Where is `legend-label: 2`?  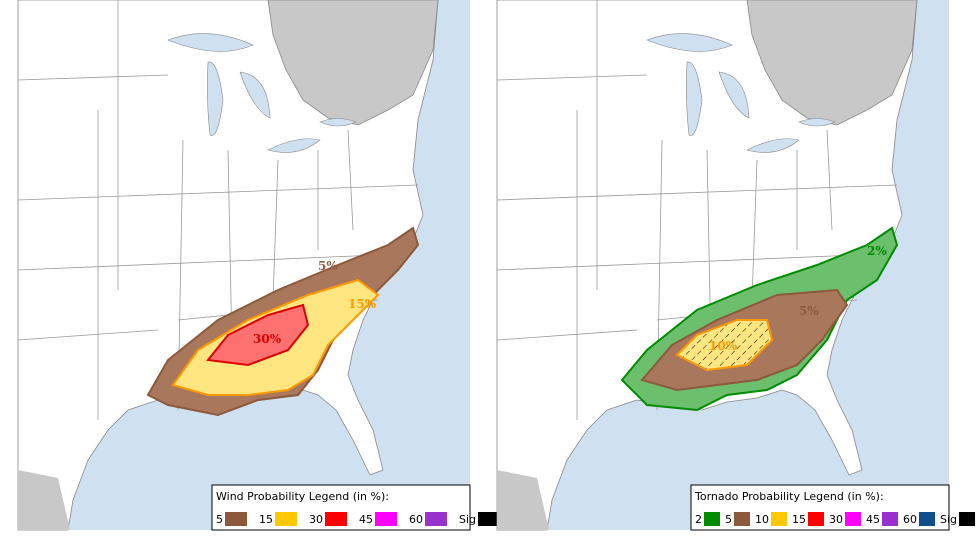
legend-label: 2 is located at coordinates (698, 519).